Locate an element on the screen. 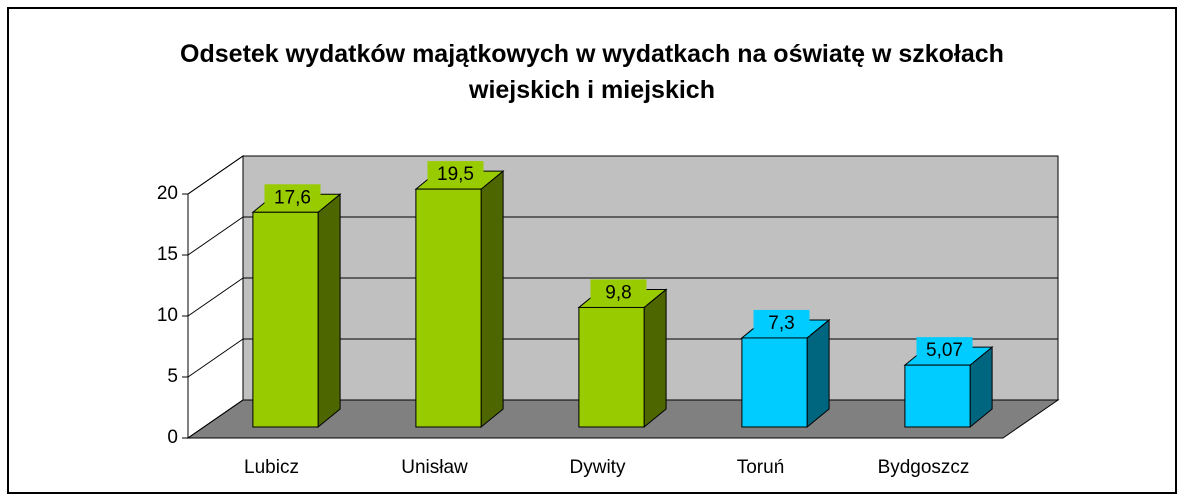 The height and width of the screenshot is (501, 1184). data-label: 9,8 is located at coordinates (618, 292).